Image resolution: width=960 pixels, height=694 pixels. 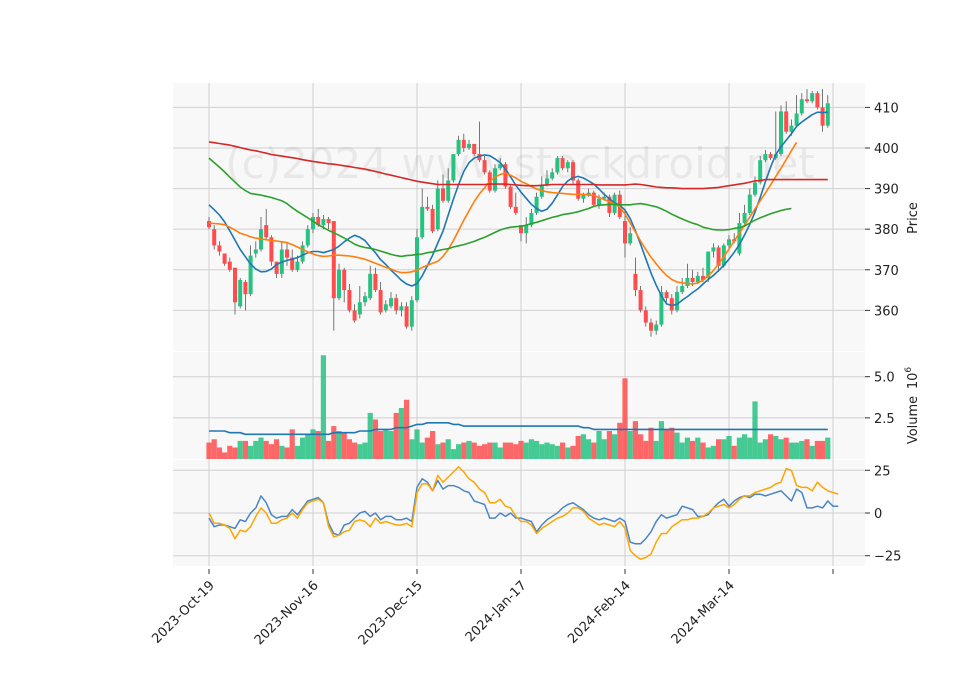 I want to click on oscillator-tick-label: 25, so click(x=882, y=471).